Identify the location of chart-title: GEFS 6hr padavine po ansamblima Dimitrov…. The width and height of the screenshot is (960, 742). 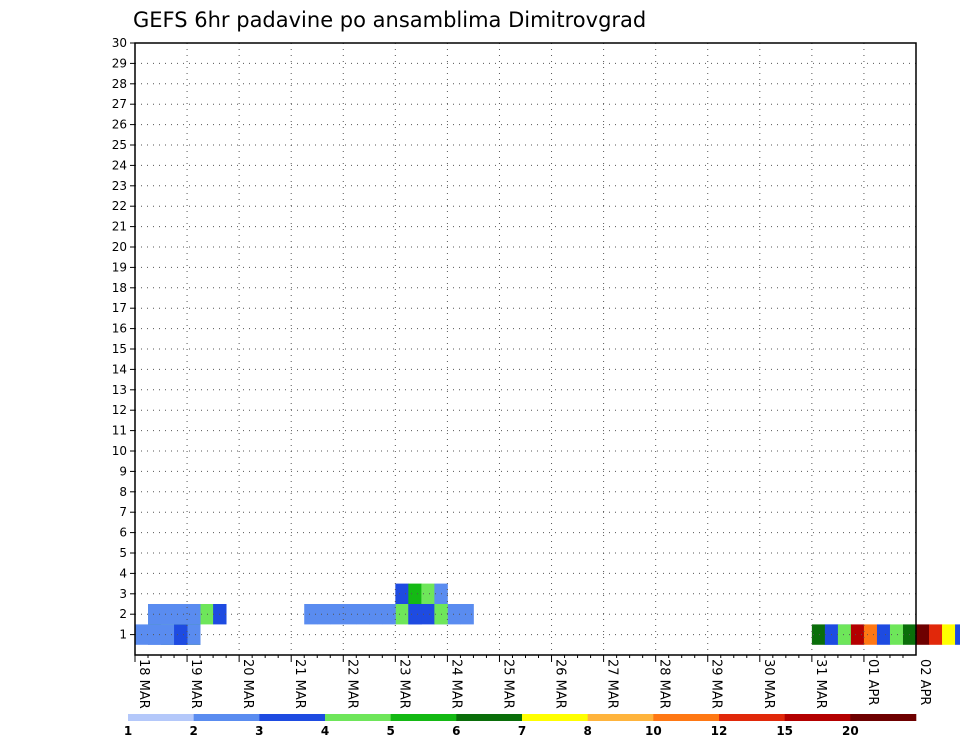
(389, 20).